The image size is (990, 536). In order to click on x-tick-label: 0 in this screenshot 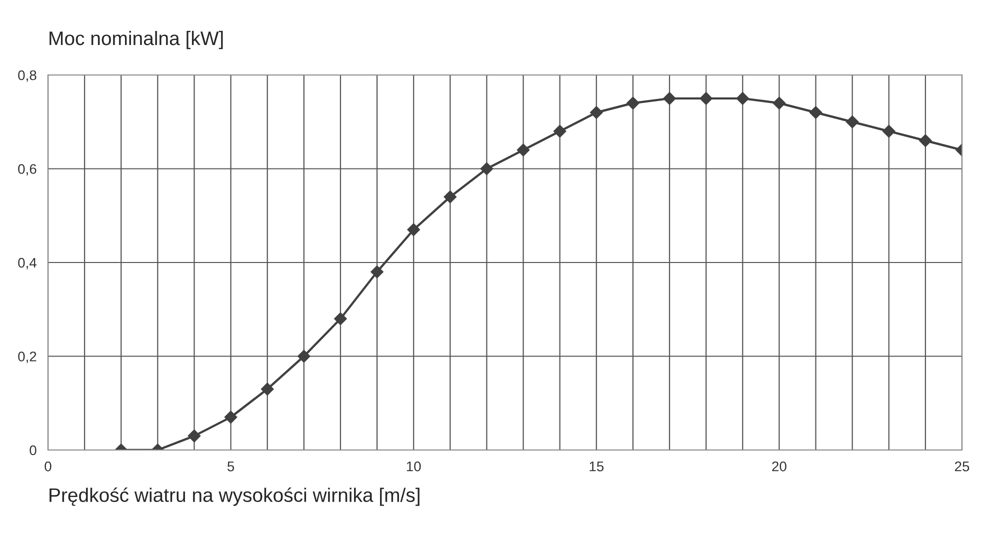, I will do `click(48, 466)`.